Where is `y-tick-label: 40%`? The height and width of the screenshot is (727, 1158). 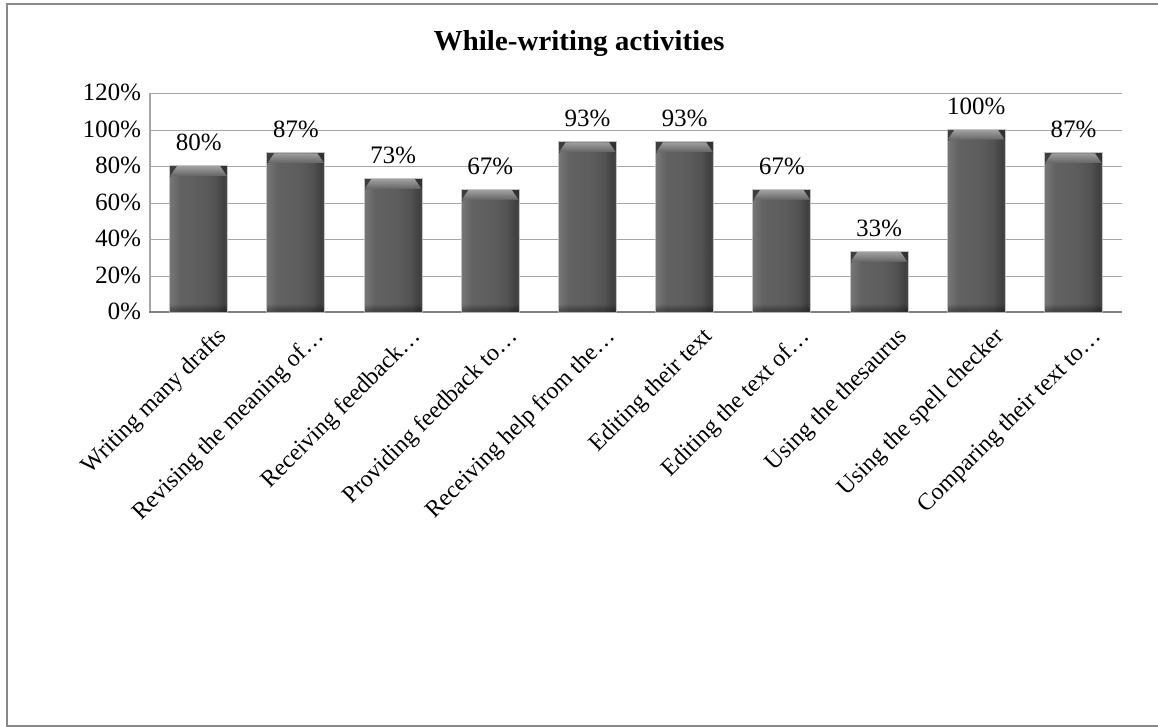 y-tick-label: 40% is located at coordinates (118, 238).